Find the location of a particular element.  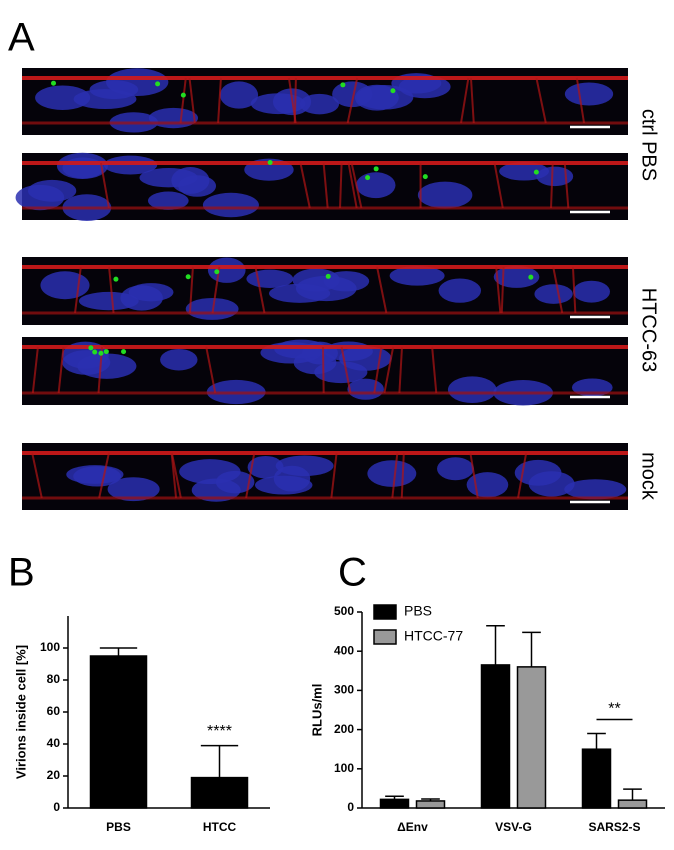

significance-label: **** is located at coordinates (219, 731).